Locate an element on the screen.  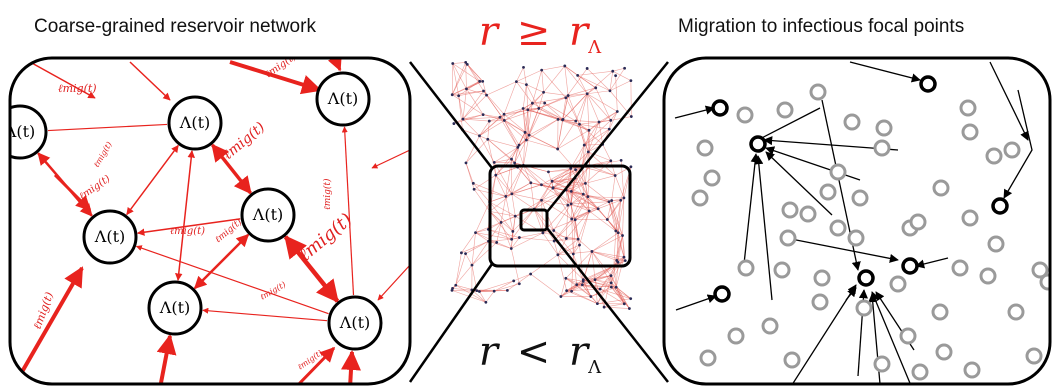
node-label-lambda: Λ(t) is located at coordinates (109, 236).